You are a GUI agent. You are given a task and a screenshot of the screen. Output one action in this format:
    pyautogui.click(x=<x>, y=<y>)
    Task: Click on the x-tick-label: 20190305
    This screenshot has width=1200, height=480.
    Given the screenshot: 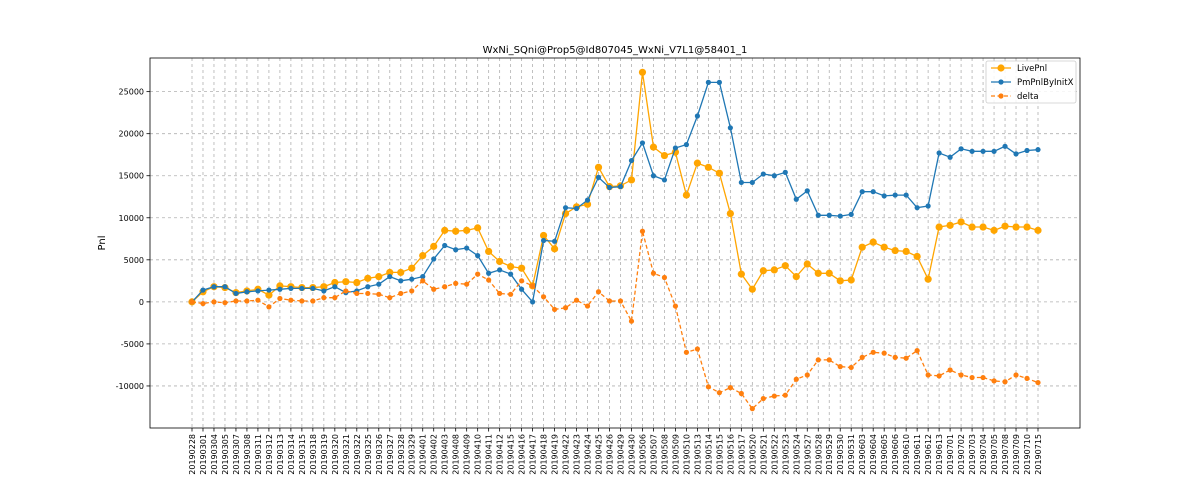 What is the action you would take?
    pyautogui.click(x=225, y=454)
    